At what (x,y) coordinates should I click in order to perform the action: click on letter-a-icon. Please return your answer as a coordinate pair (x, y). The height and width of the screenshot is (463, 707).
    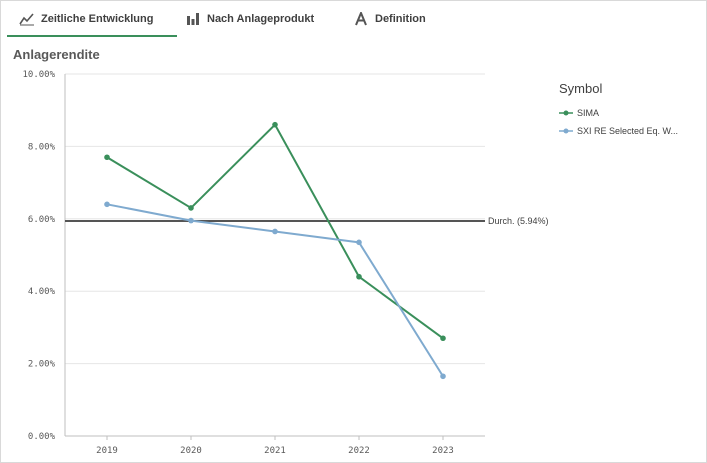
    Looking at the image, I should click on (361, 19).